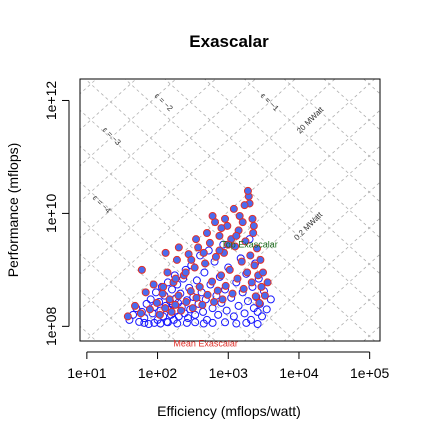  I want to click on y-tick-label: 1e+10, so click(51, 214).